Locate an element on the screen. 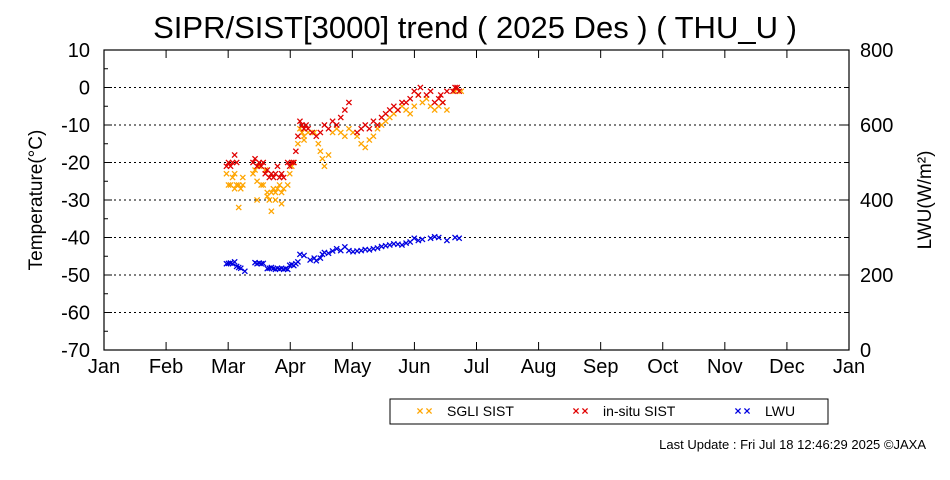  legend-item-lwu: LWU is located at coordinates (764, 411).